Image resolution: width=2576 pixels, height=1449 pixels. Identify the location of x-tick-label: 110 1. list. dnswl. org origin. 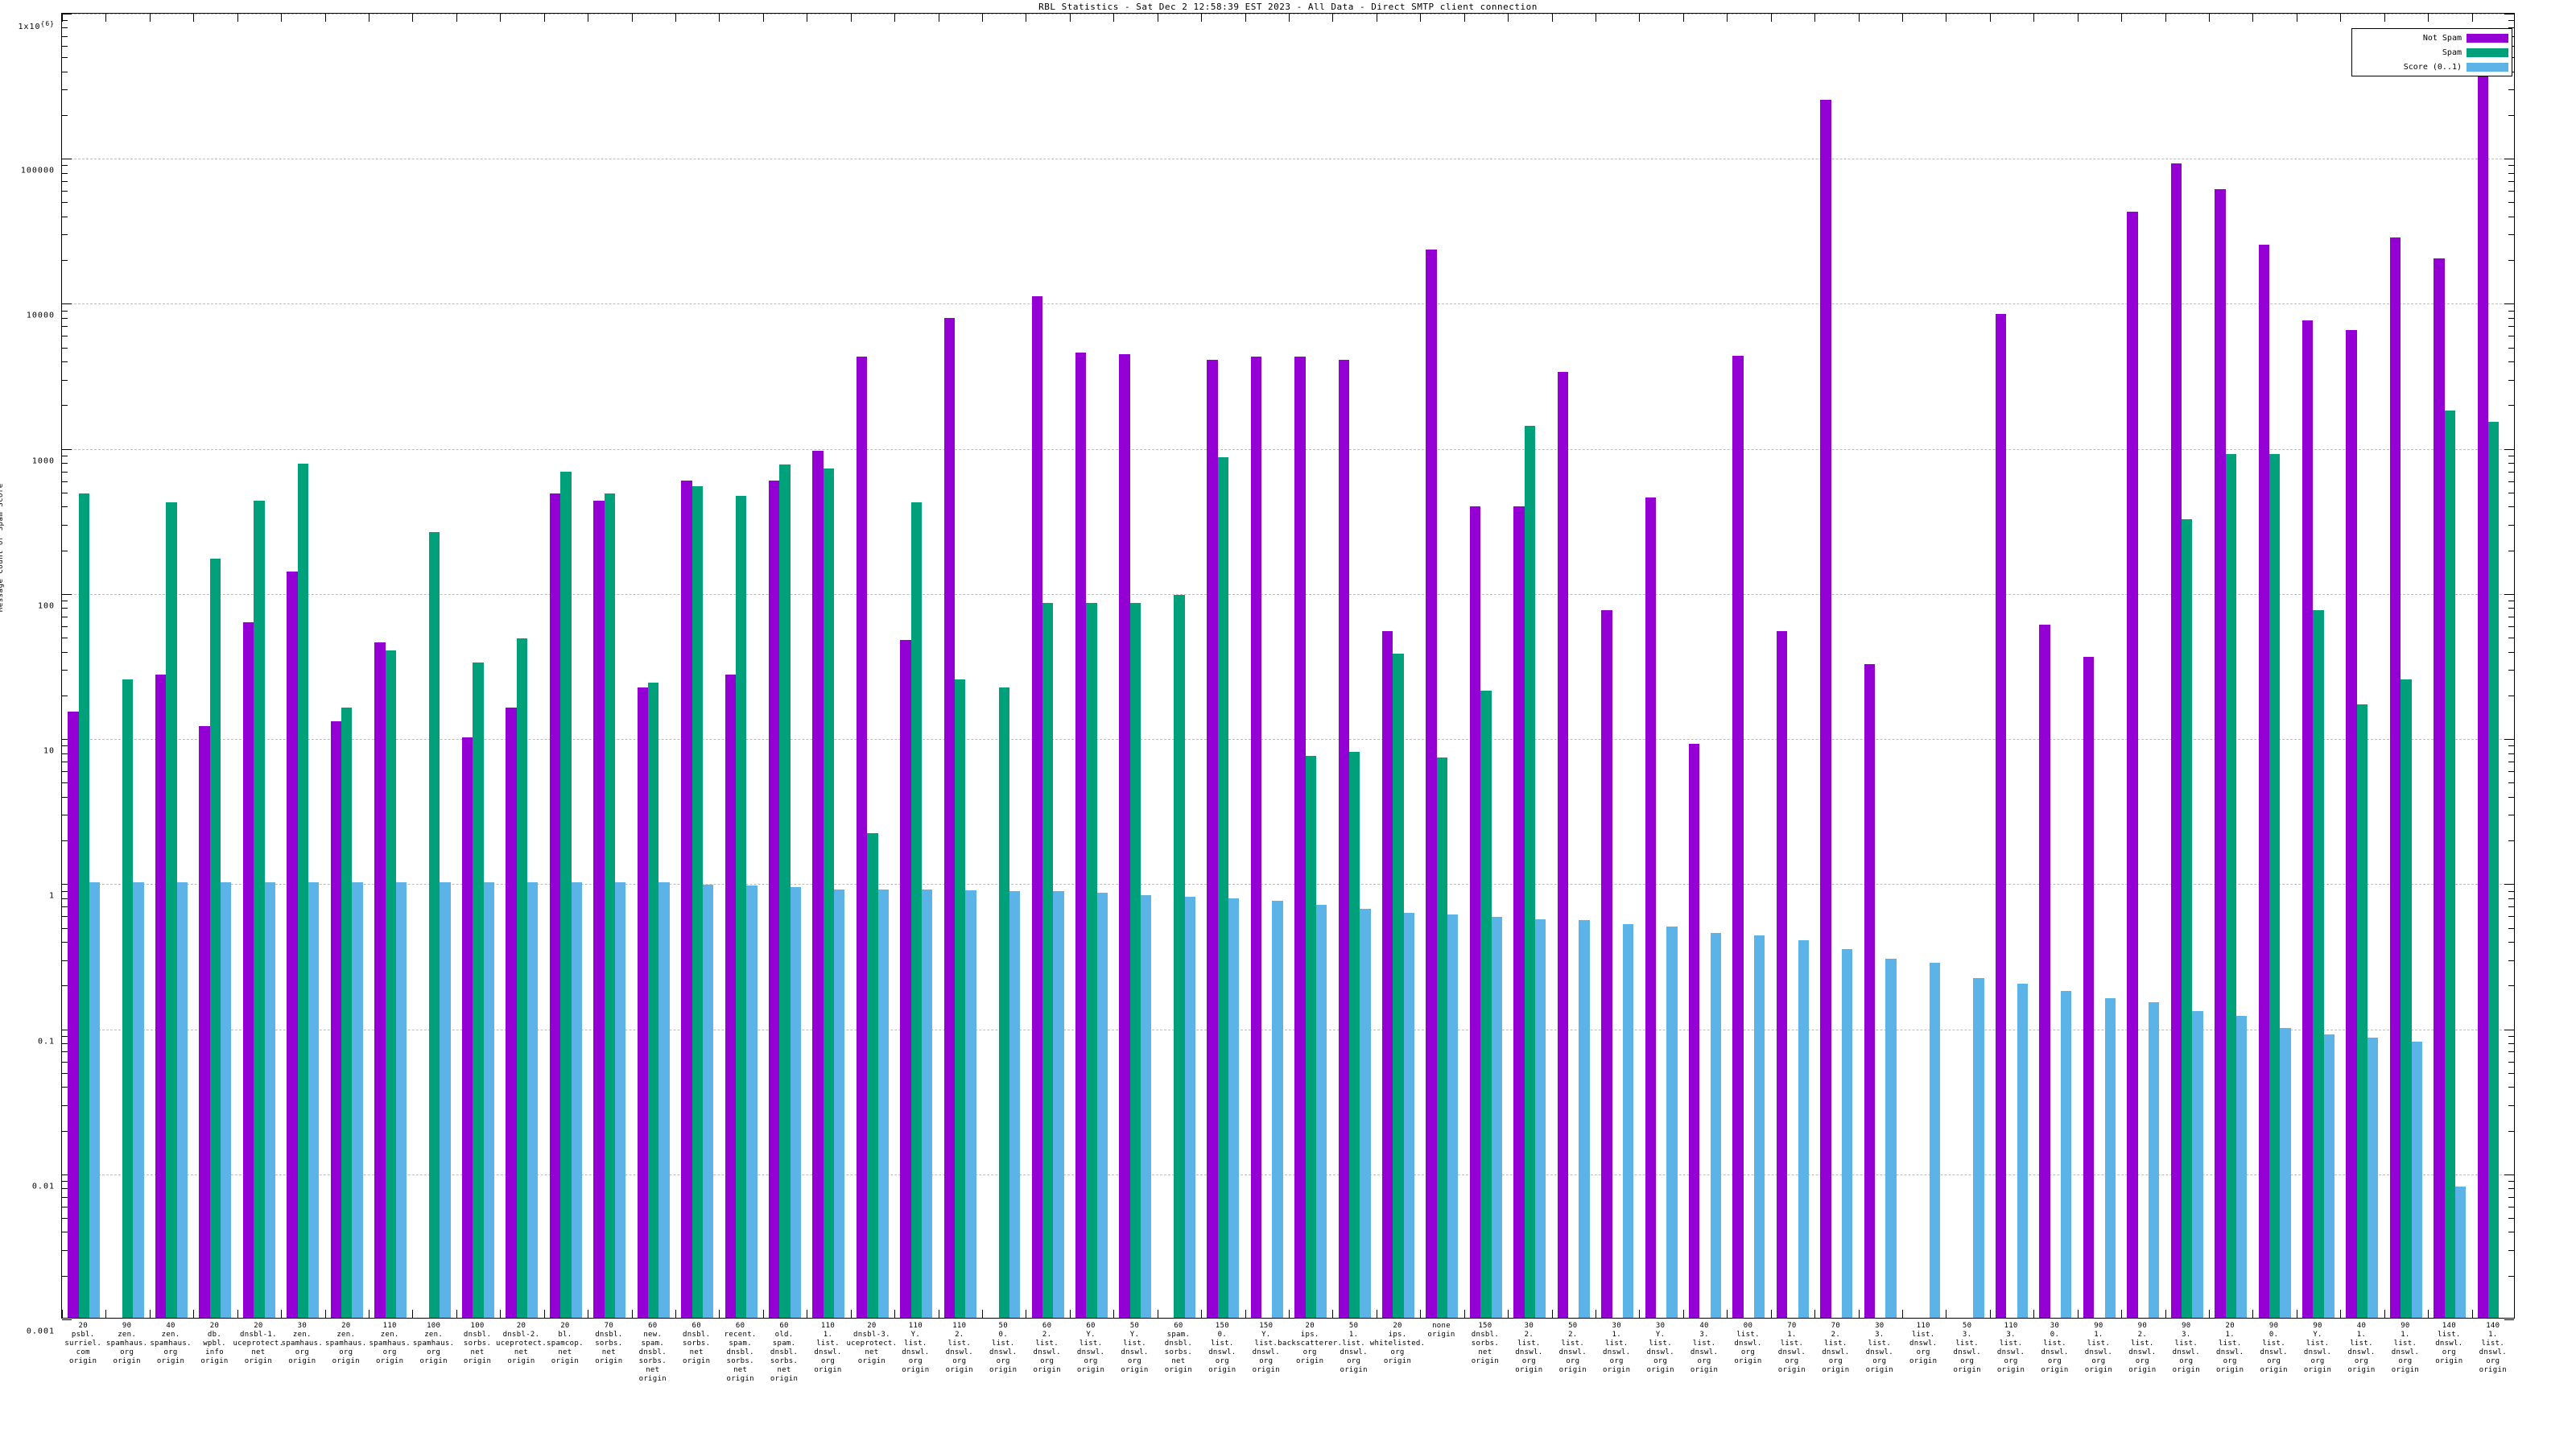
(828, 1348).